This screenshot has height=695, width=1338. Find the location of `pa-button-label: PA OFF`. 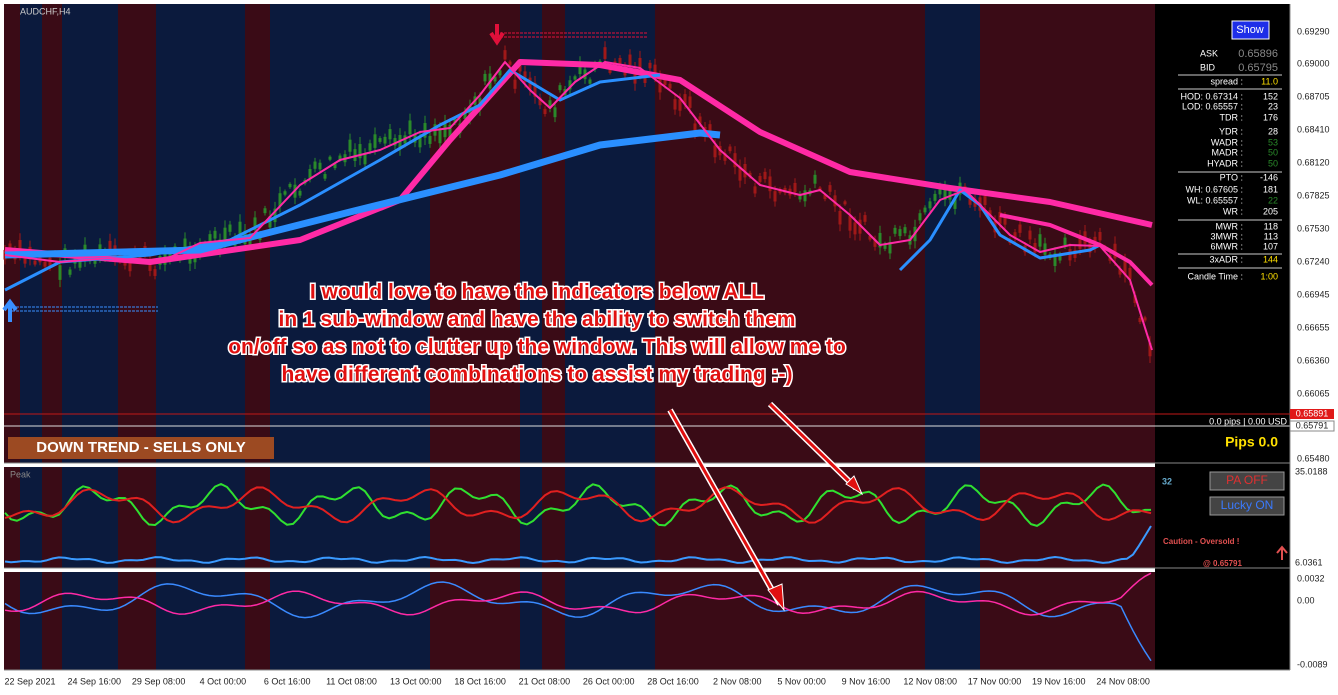

pa-button-label: PA OFF is located at coordinates (1247, 480).